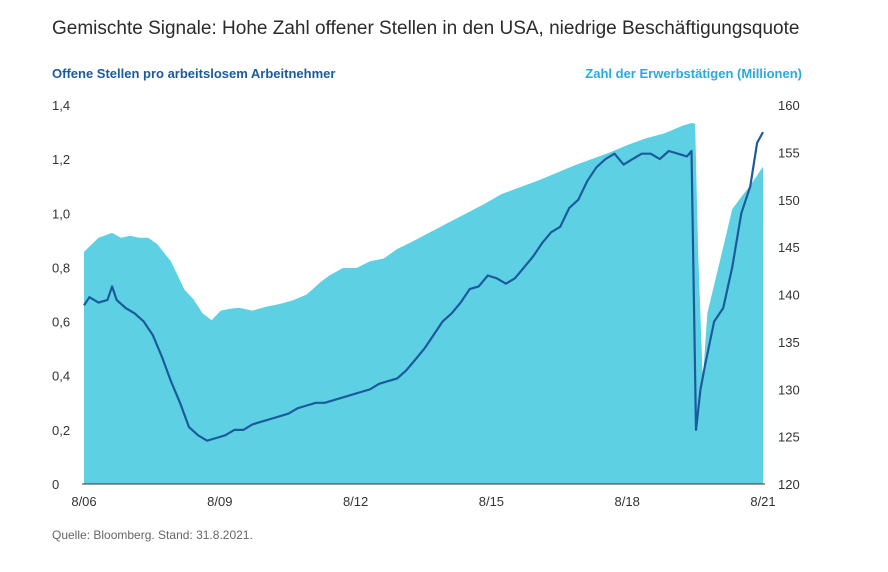  What do you see at coordinates (152, 535) in the screenshot?
I see `source-note: Quelle: Bloomberg. Stand: 31.8.2021.` at bounding box center [152, 535].